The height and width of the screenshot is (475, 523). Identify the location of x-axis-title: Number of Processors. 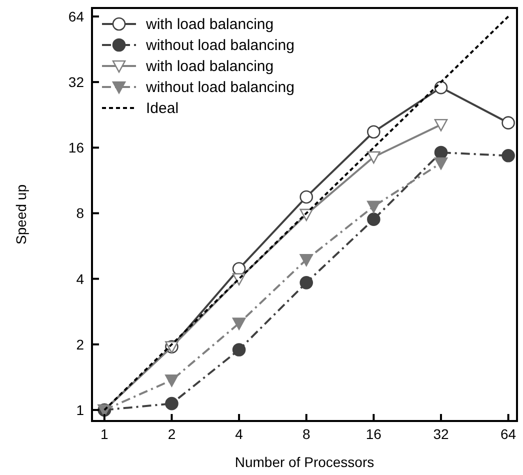
(304, 462).